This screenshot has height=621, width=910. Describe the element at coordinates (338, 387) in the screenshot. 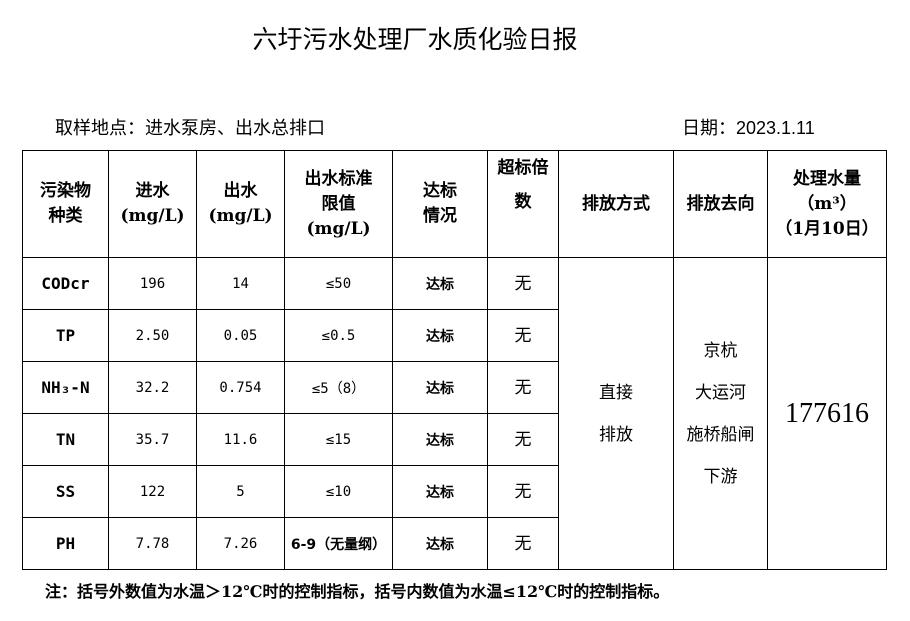

I see `limit-cell: ≤5（8）` at that location.